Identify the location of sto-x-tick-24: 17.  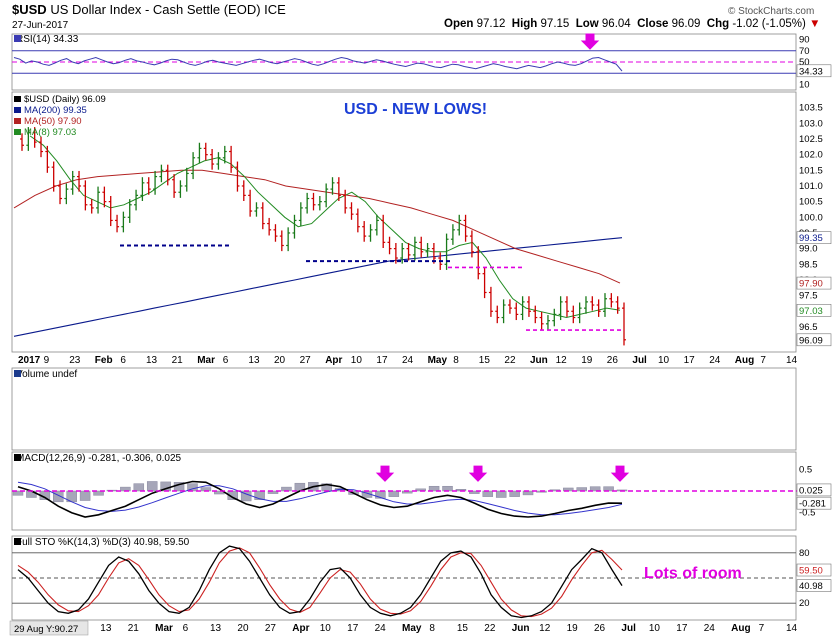
(682, 628).